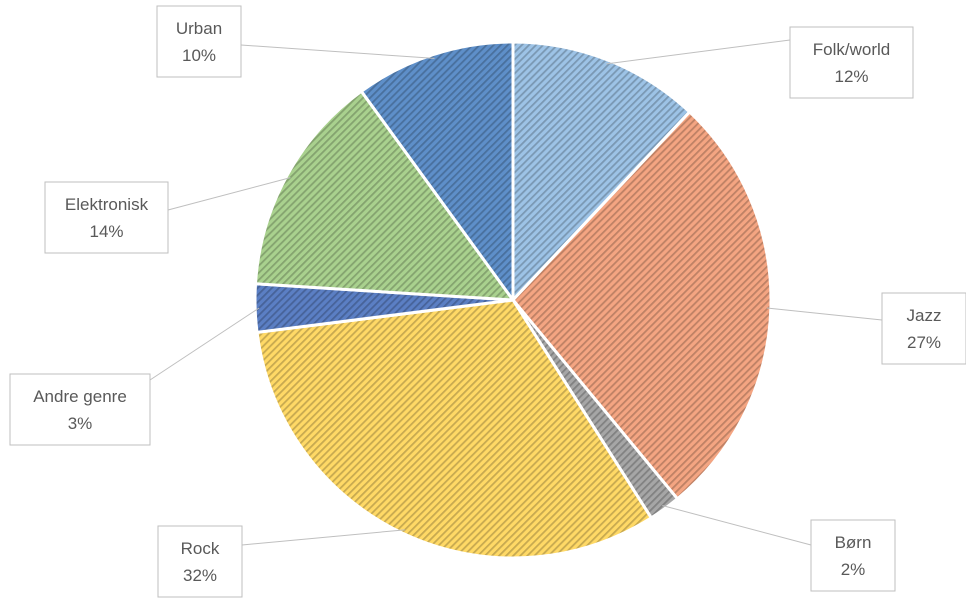  I want to click on data-label-urban: Urban 10%, so click(199, 41).